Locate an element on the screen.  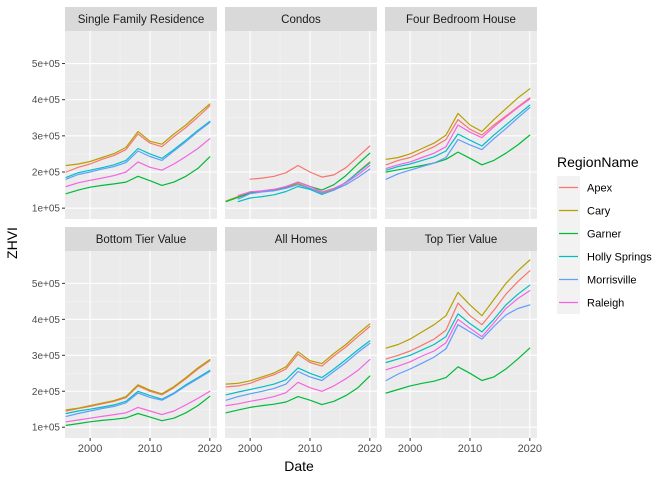
panel-condos: Condos is located at coordinates (301, 113).